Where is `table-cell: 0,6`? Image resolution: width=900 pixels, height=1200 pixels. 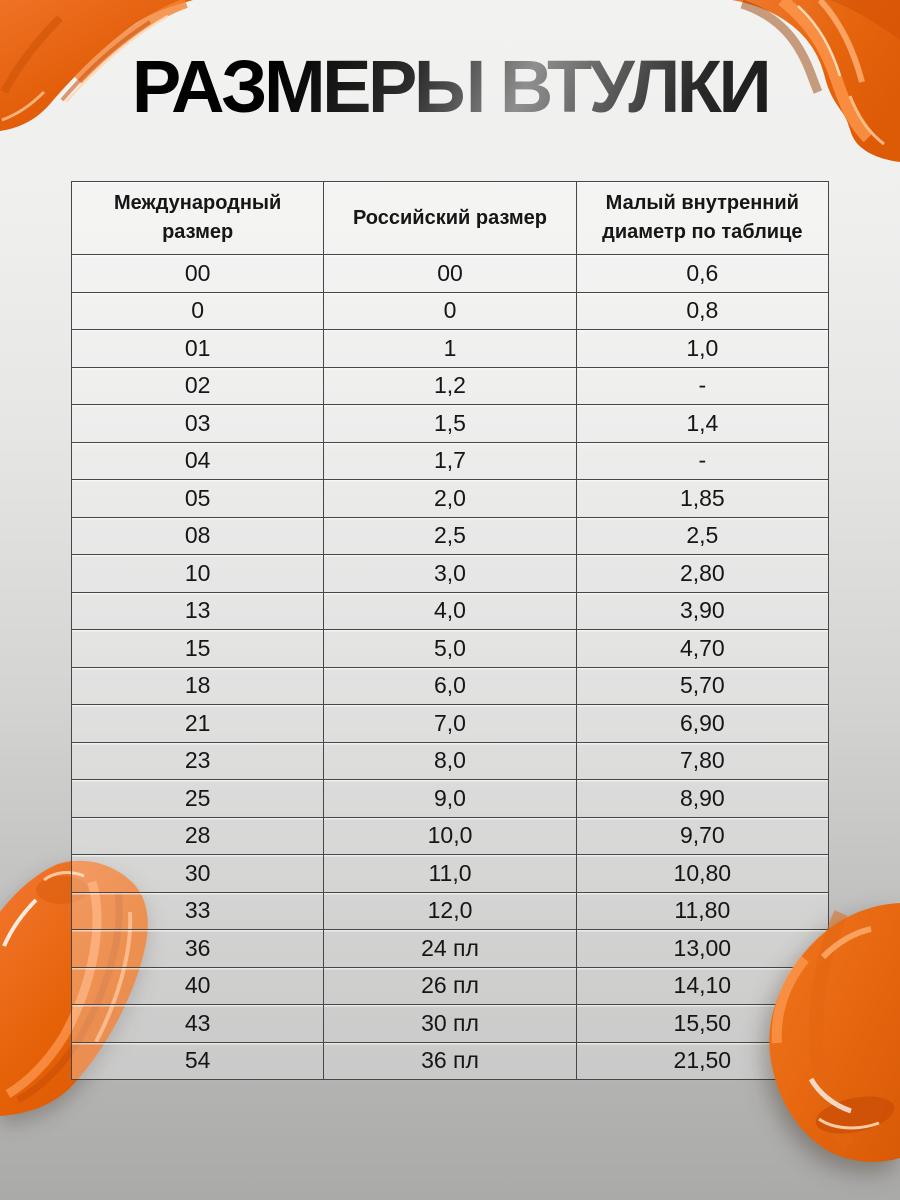
table-cell: 0,6 is located at coordinates (702, 273).